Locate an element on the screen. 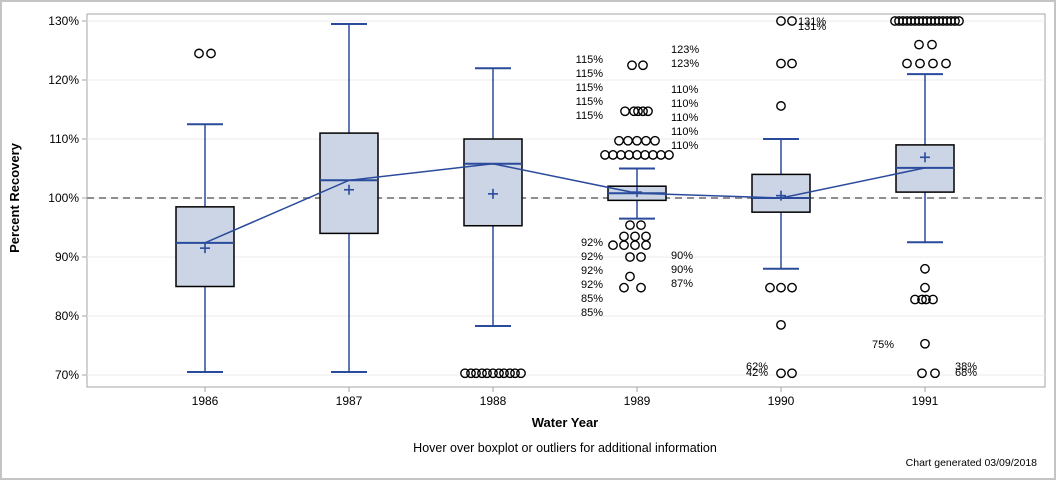  x-tick-label: 1990 is located at coordinates (781, 401).